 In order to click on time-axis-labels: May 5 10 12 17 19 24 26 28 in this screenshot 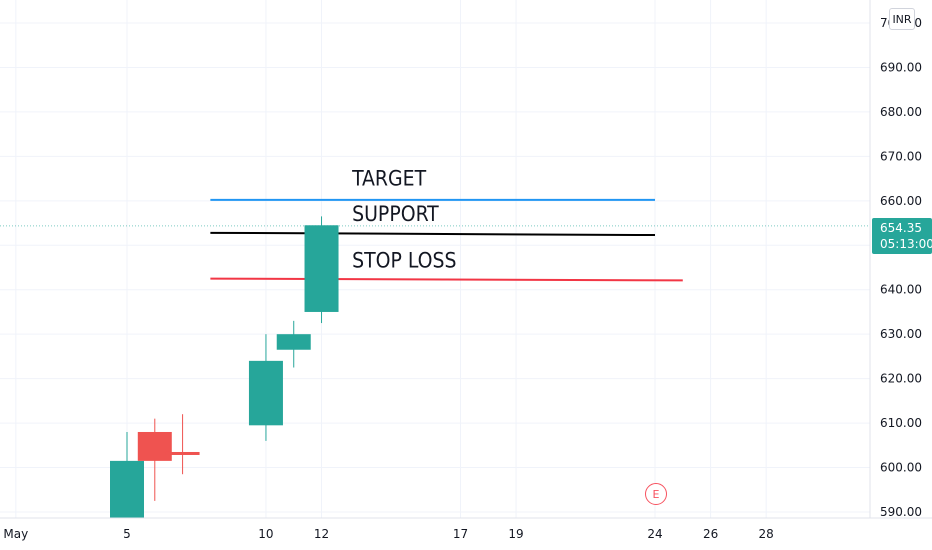, I will do `click(388, 534)`.